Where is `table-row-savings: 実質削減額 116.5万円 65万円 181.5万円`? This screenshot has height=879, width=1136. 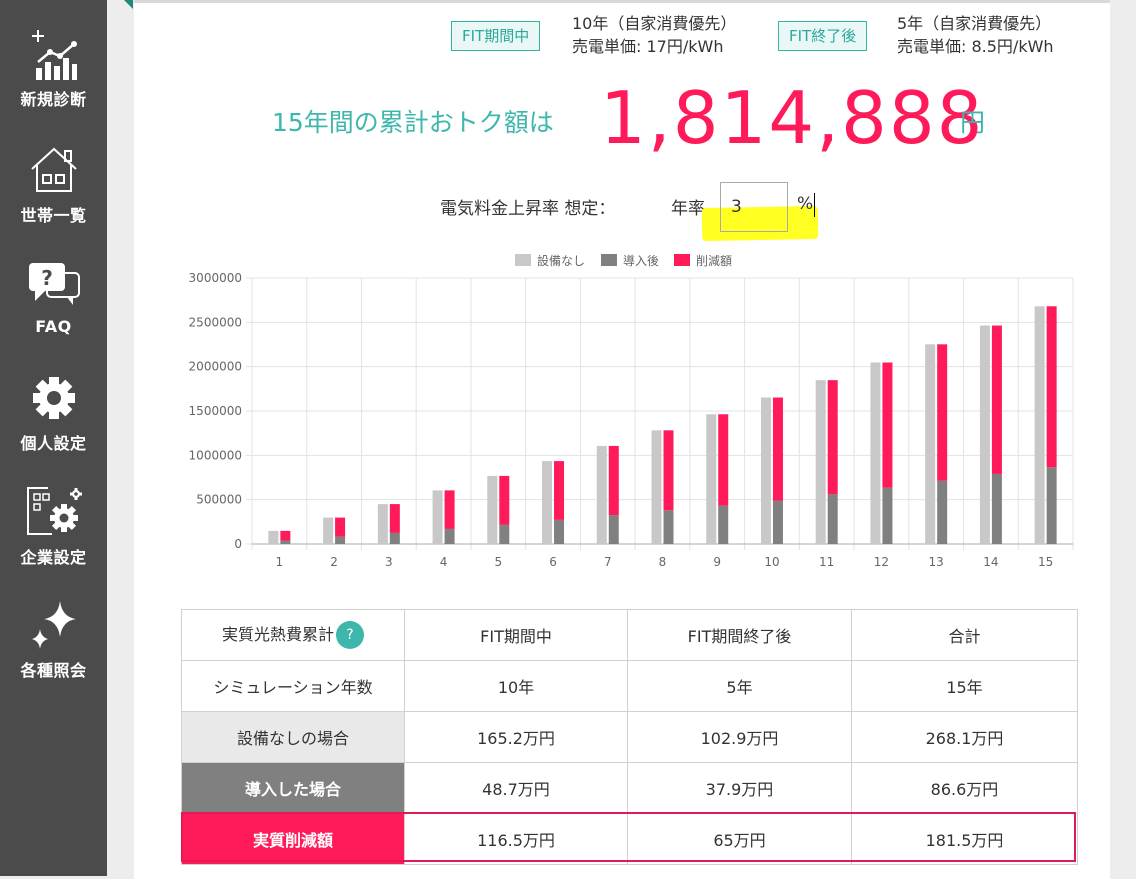
table-row-savings: 実質削減額 116.5万円 65万円 181.5万円 is located at coordinates (629, 839).